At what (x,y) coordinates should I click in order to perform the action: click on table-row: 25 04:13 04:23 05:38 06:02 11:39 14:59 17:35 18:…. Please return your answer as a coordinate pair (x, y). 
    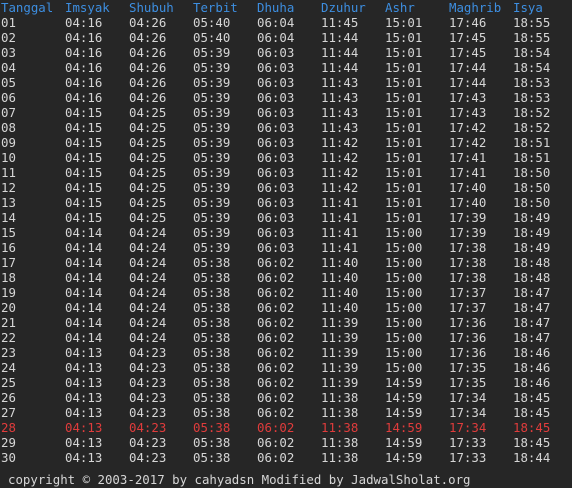
    Looking at the image, I should click on (286, 382).